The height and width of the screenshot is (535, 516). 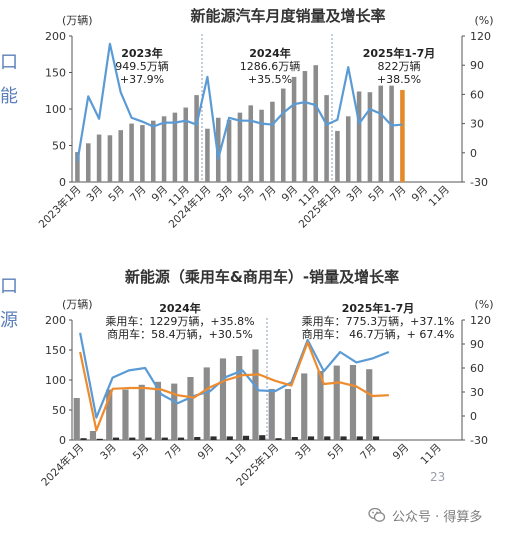 I want to click on x-tick-label: 2023年1月, so click(x=60, y=207).